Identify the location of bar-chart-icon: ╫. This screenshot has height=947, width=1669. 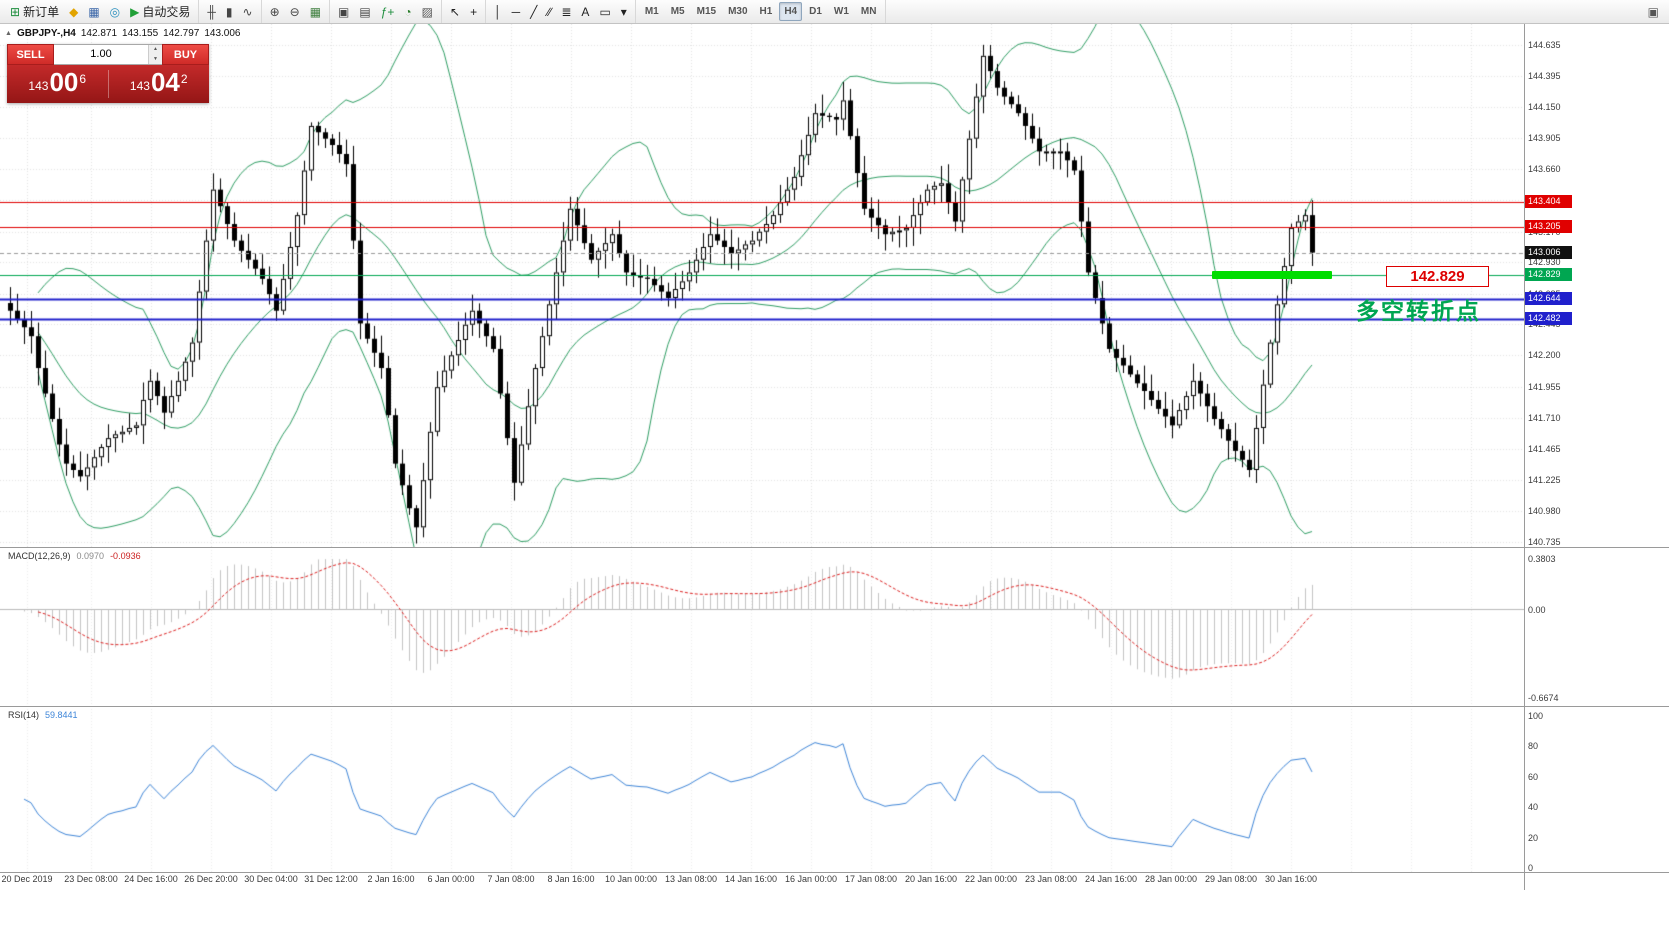
(211, 11).